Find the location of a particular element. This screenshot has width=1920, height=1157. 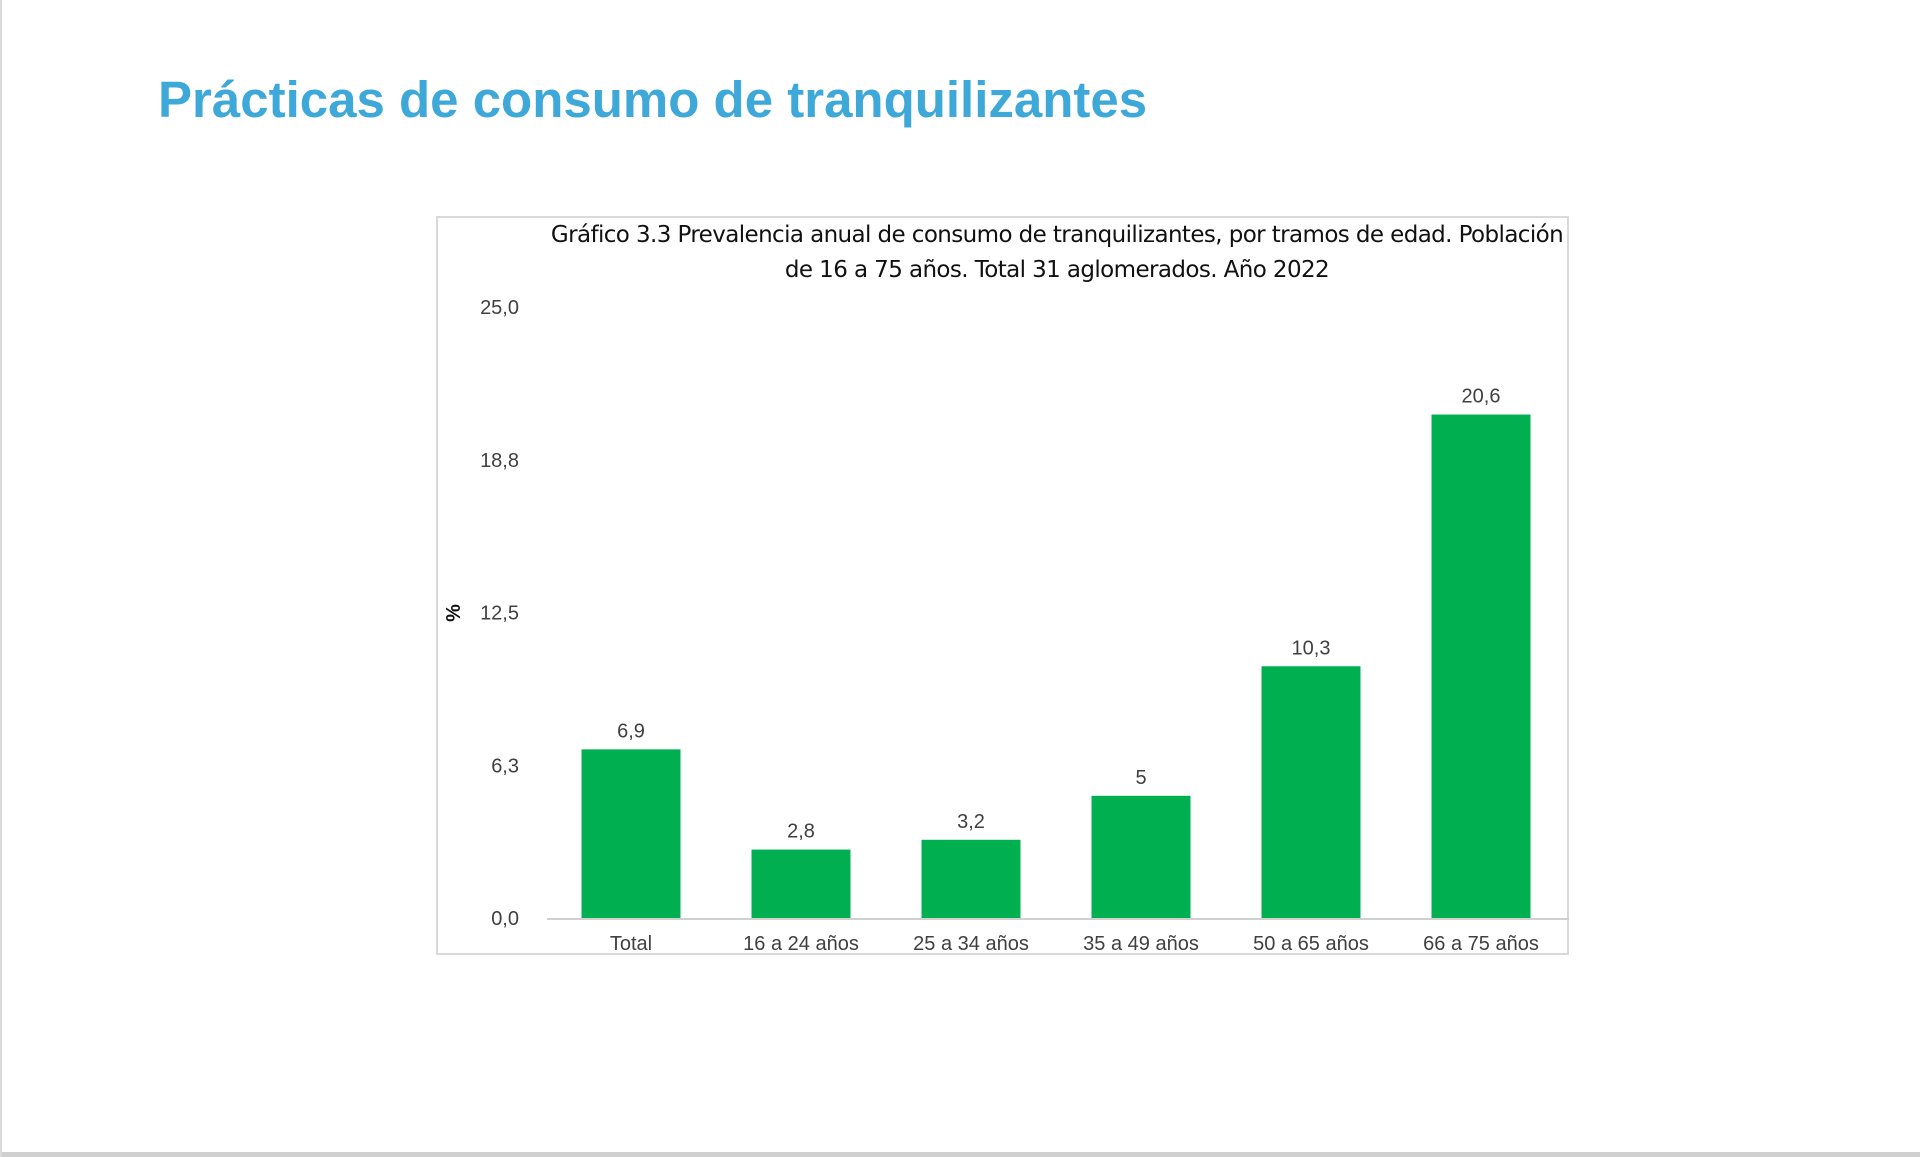

page-bottom-edge is located at coordinates (961, 1154).